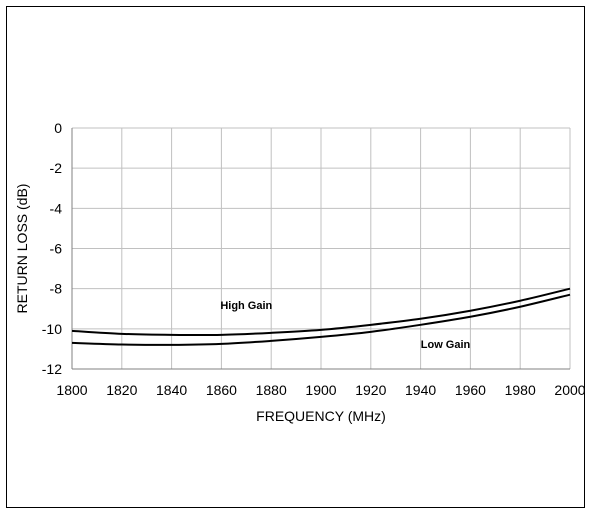 This screenshot has width=592, height=515. Describe the element at coordinates (370, 390) in the screenshot. I see `x-tick-label: 1920` at that location.